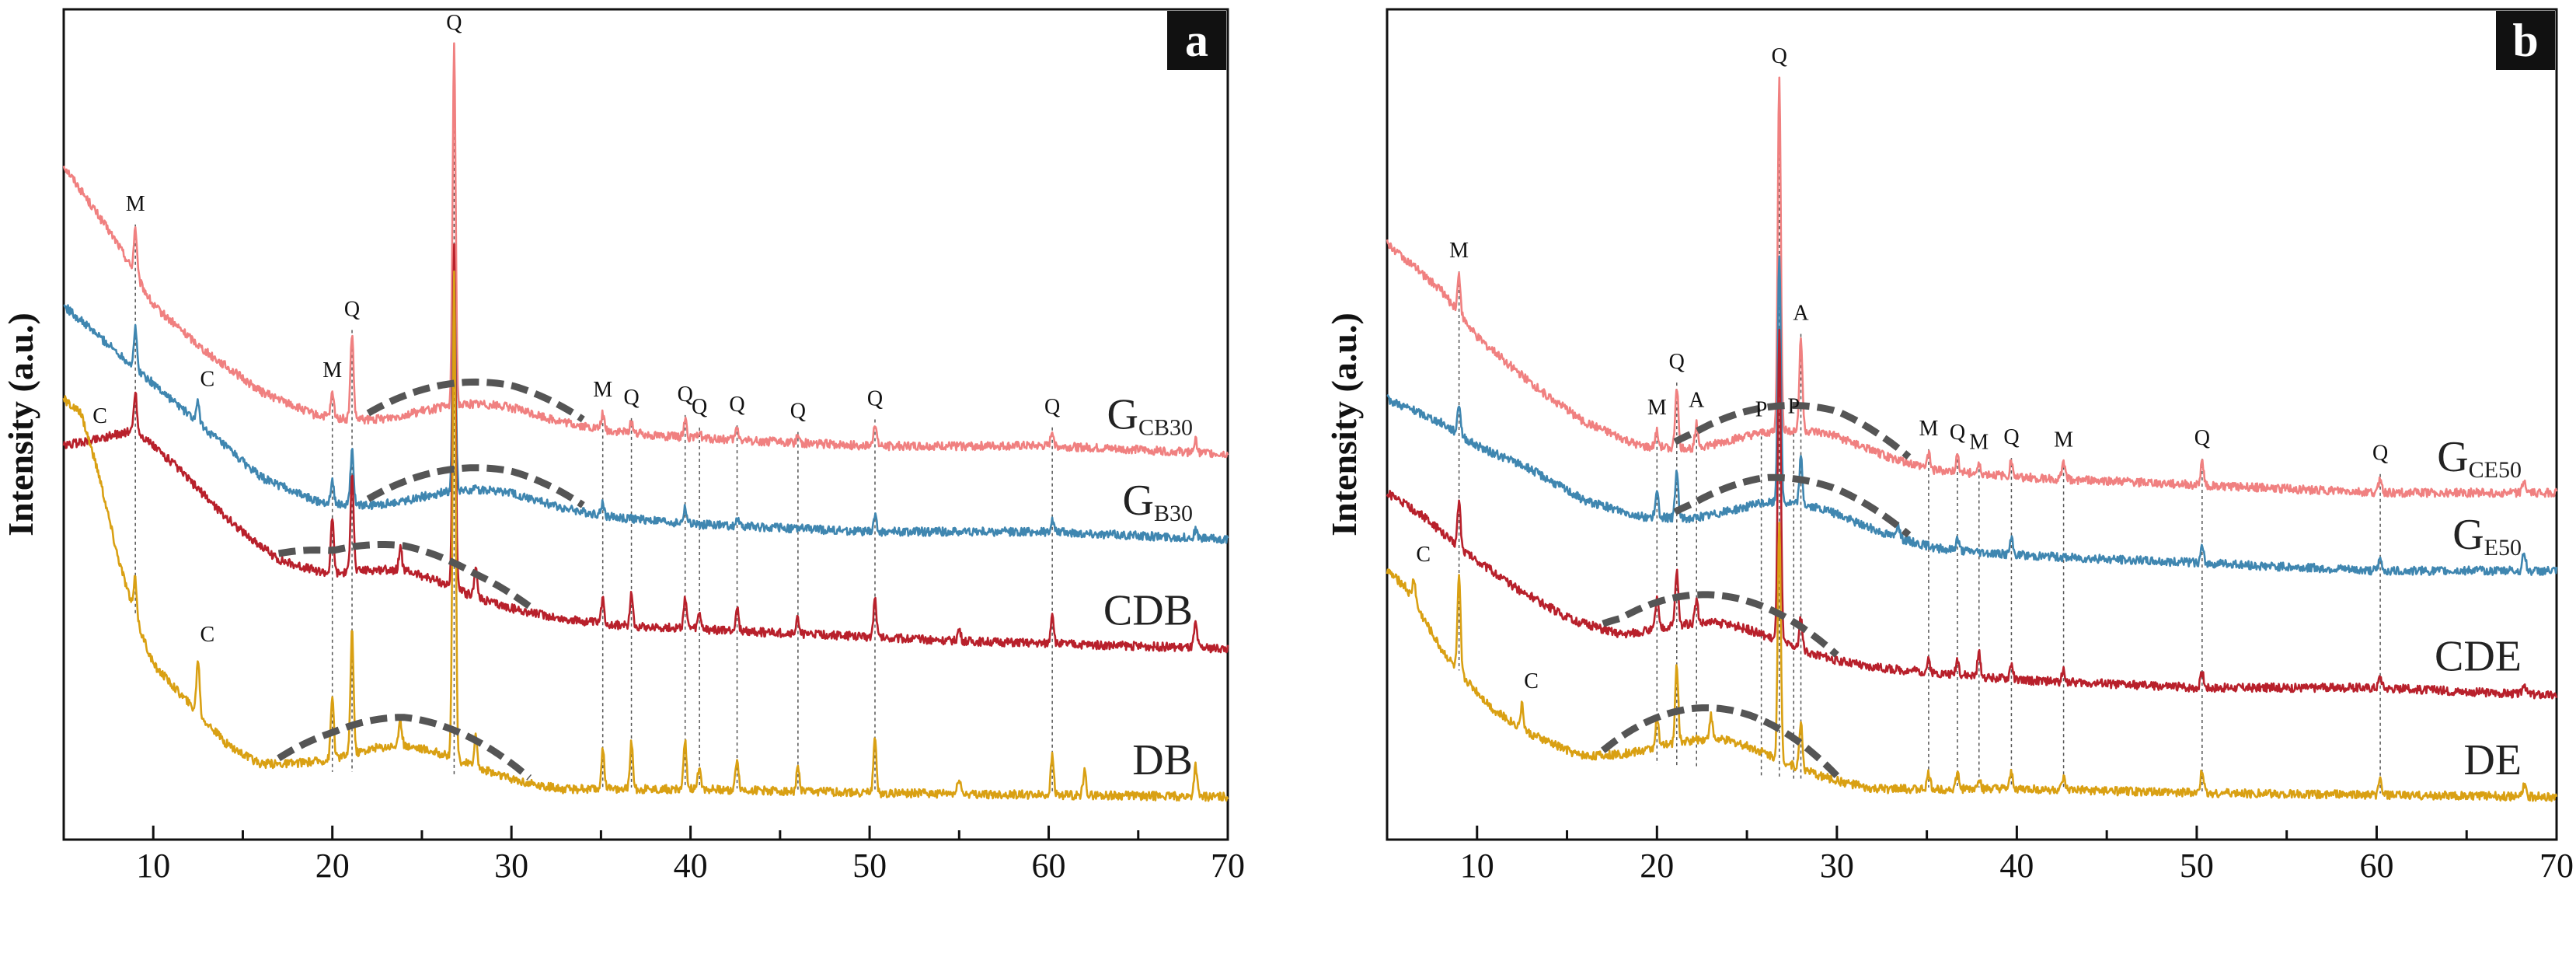  Describe the element at coordinates (2479, 458) in the screenshot. I see `series-label-gce50: GCE50` at that location.